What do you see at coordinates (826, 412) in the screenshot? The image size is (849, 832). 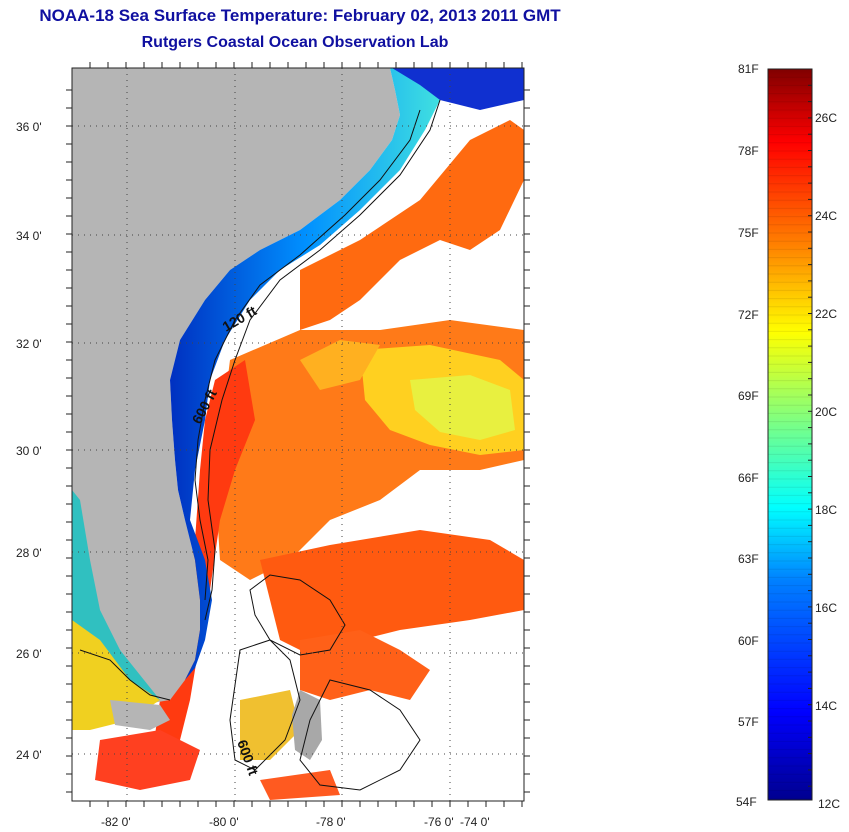 I see `cb-c-20: 20C` at bounding box center [826, 412].